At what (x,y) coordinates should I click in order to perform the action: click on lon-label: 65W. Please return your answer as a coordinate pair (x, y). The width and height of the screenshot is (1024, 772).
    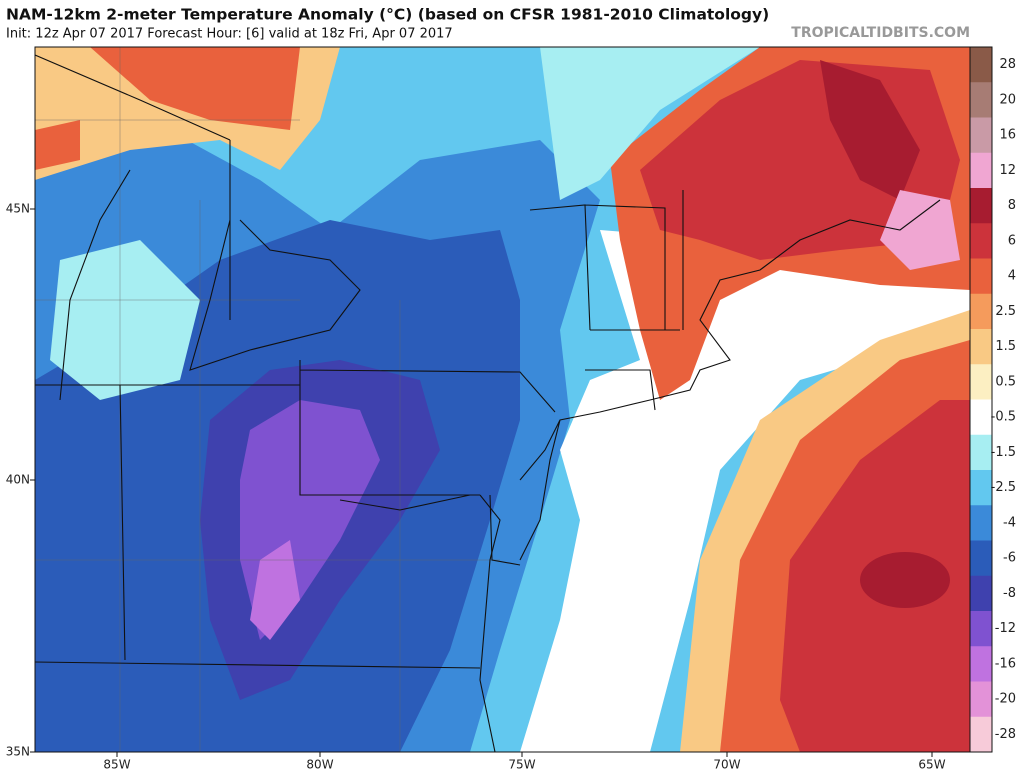
    Looking at the image, I should click on (931, 765).